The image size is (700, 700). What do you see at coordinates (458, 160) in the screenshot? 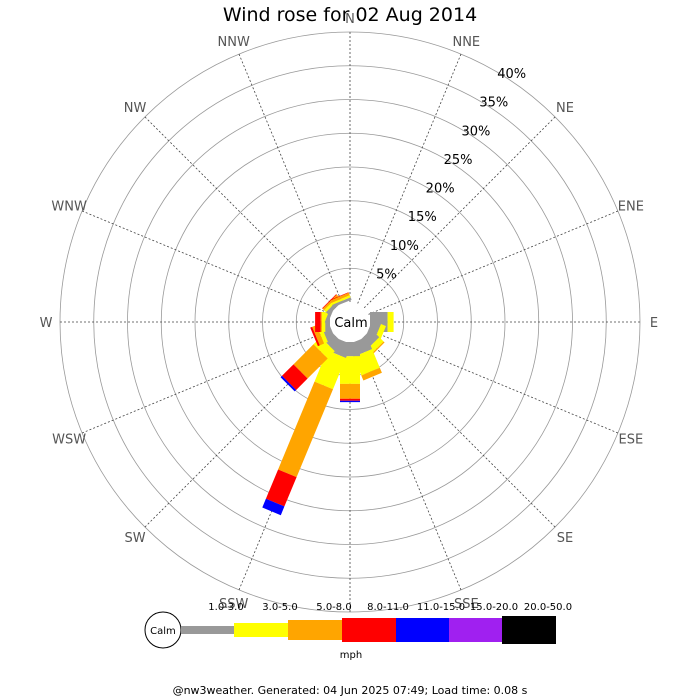
I see `percent-tick-label: 25%` at bounding box center [458, 160].